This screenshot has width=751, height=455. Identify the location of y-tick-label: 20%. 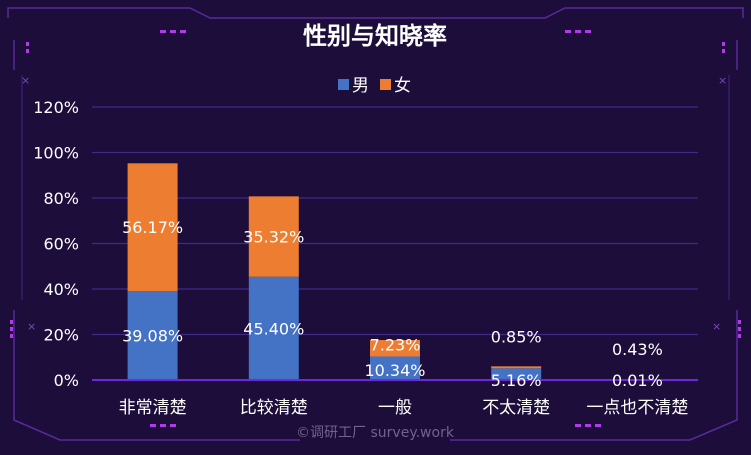
(61, 335).